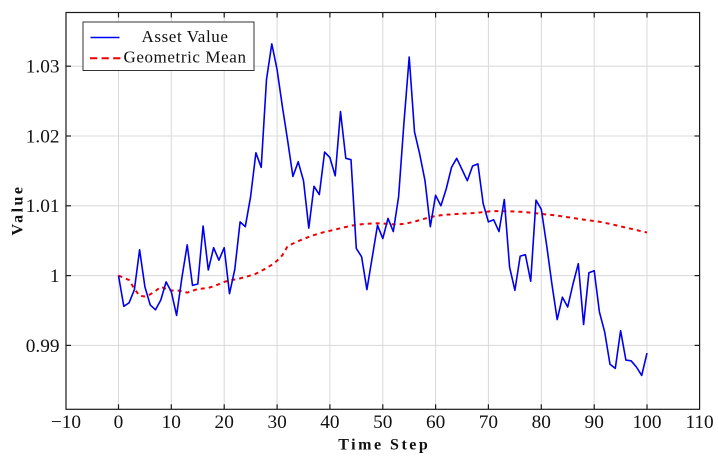 The width and height of the screenshot is (719, 466). I want to click on svg-text: 0.99, so click(43, 346).